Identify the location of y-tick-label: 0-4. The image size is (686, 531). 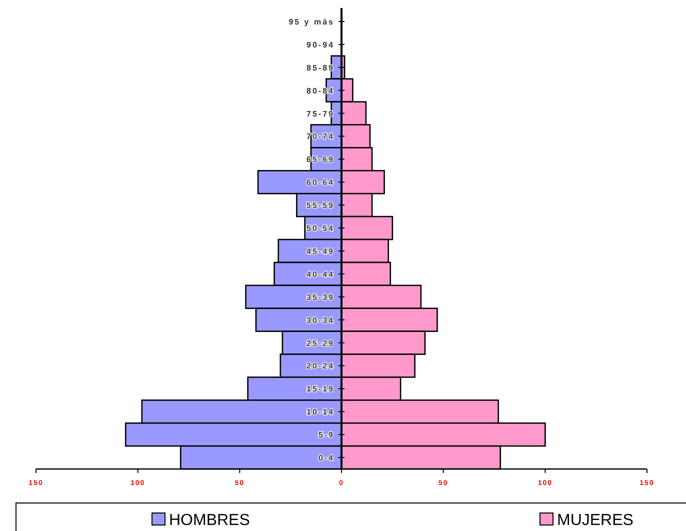
(326, 458).